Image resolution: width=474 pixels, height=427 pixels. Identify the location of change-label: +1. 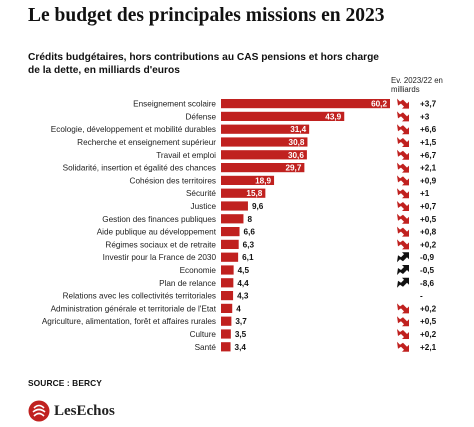
(425, 193).